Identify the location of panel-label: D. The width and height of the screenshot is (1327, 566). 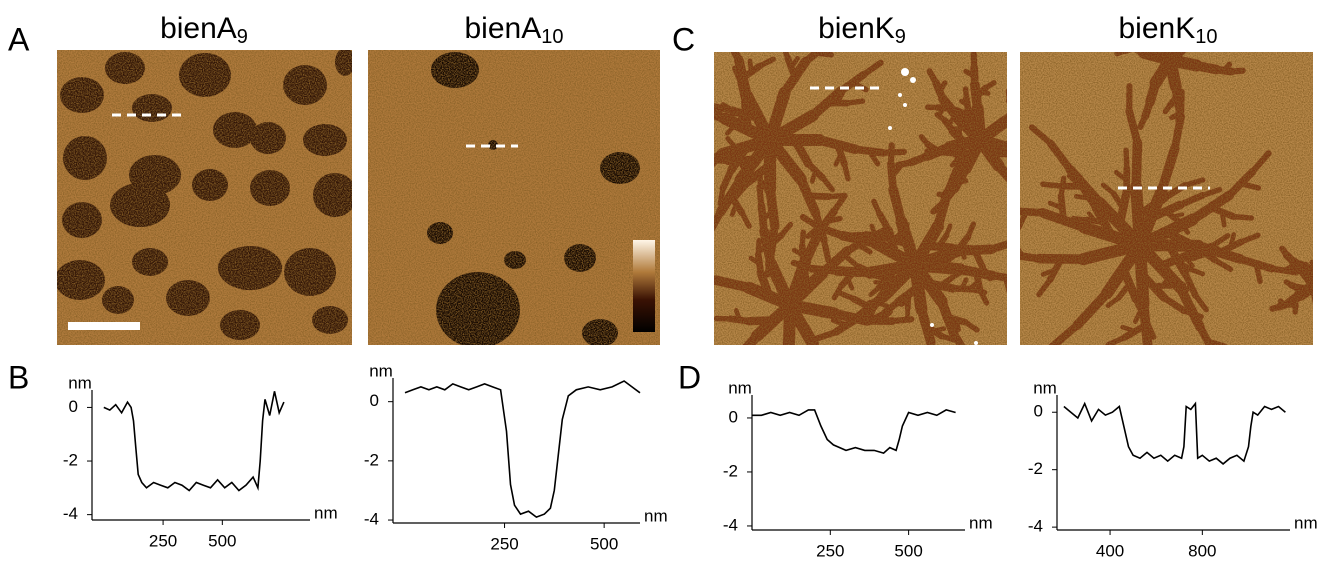
(689, 377).